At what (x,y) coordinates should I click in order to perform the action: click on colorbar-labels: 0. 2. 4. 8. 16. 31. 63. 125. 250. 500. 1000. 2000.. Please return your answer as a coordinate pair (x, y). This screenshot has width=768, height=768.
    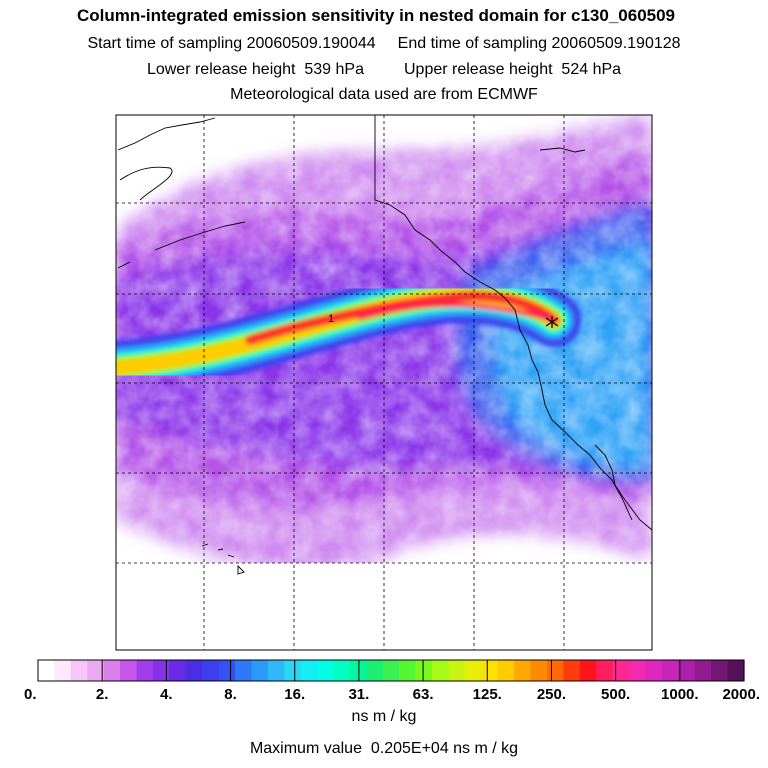
    Looking at the image, I should click on (392, 694).